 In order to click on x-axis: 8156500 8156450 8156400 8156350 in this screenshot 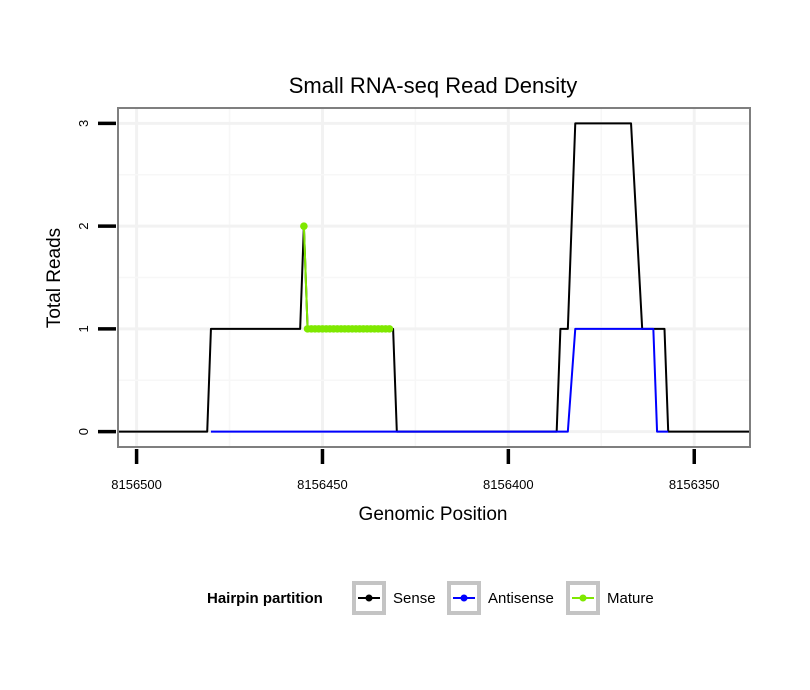, I will do `click(415, 470)`.